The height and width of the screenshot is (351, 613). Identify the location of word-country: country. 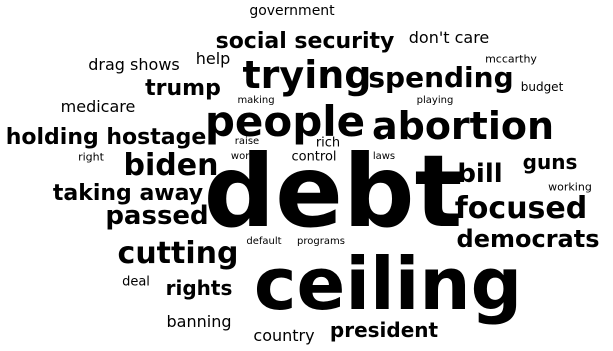
(284, 335).